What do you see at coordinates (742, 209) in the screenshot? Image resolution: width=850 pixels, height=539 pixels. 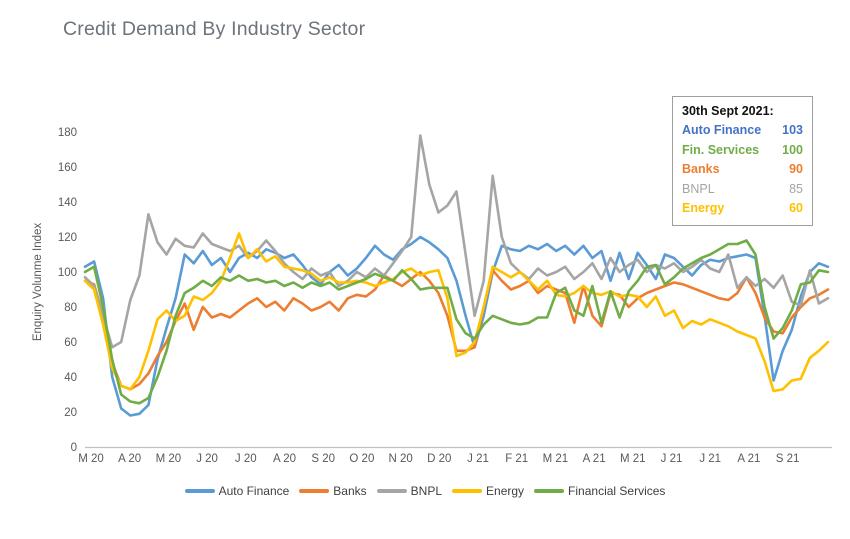 I see `annotation-row-energy: Energy 60` at bounding box center [742, 209].